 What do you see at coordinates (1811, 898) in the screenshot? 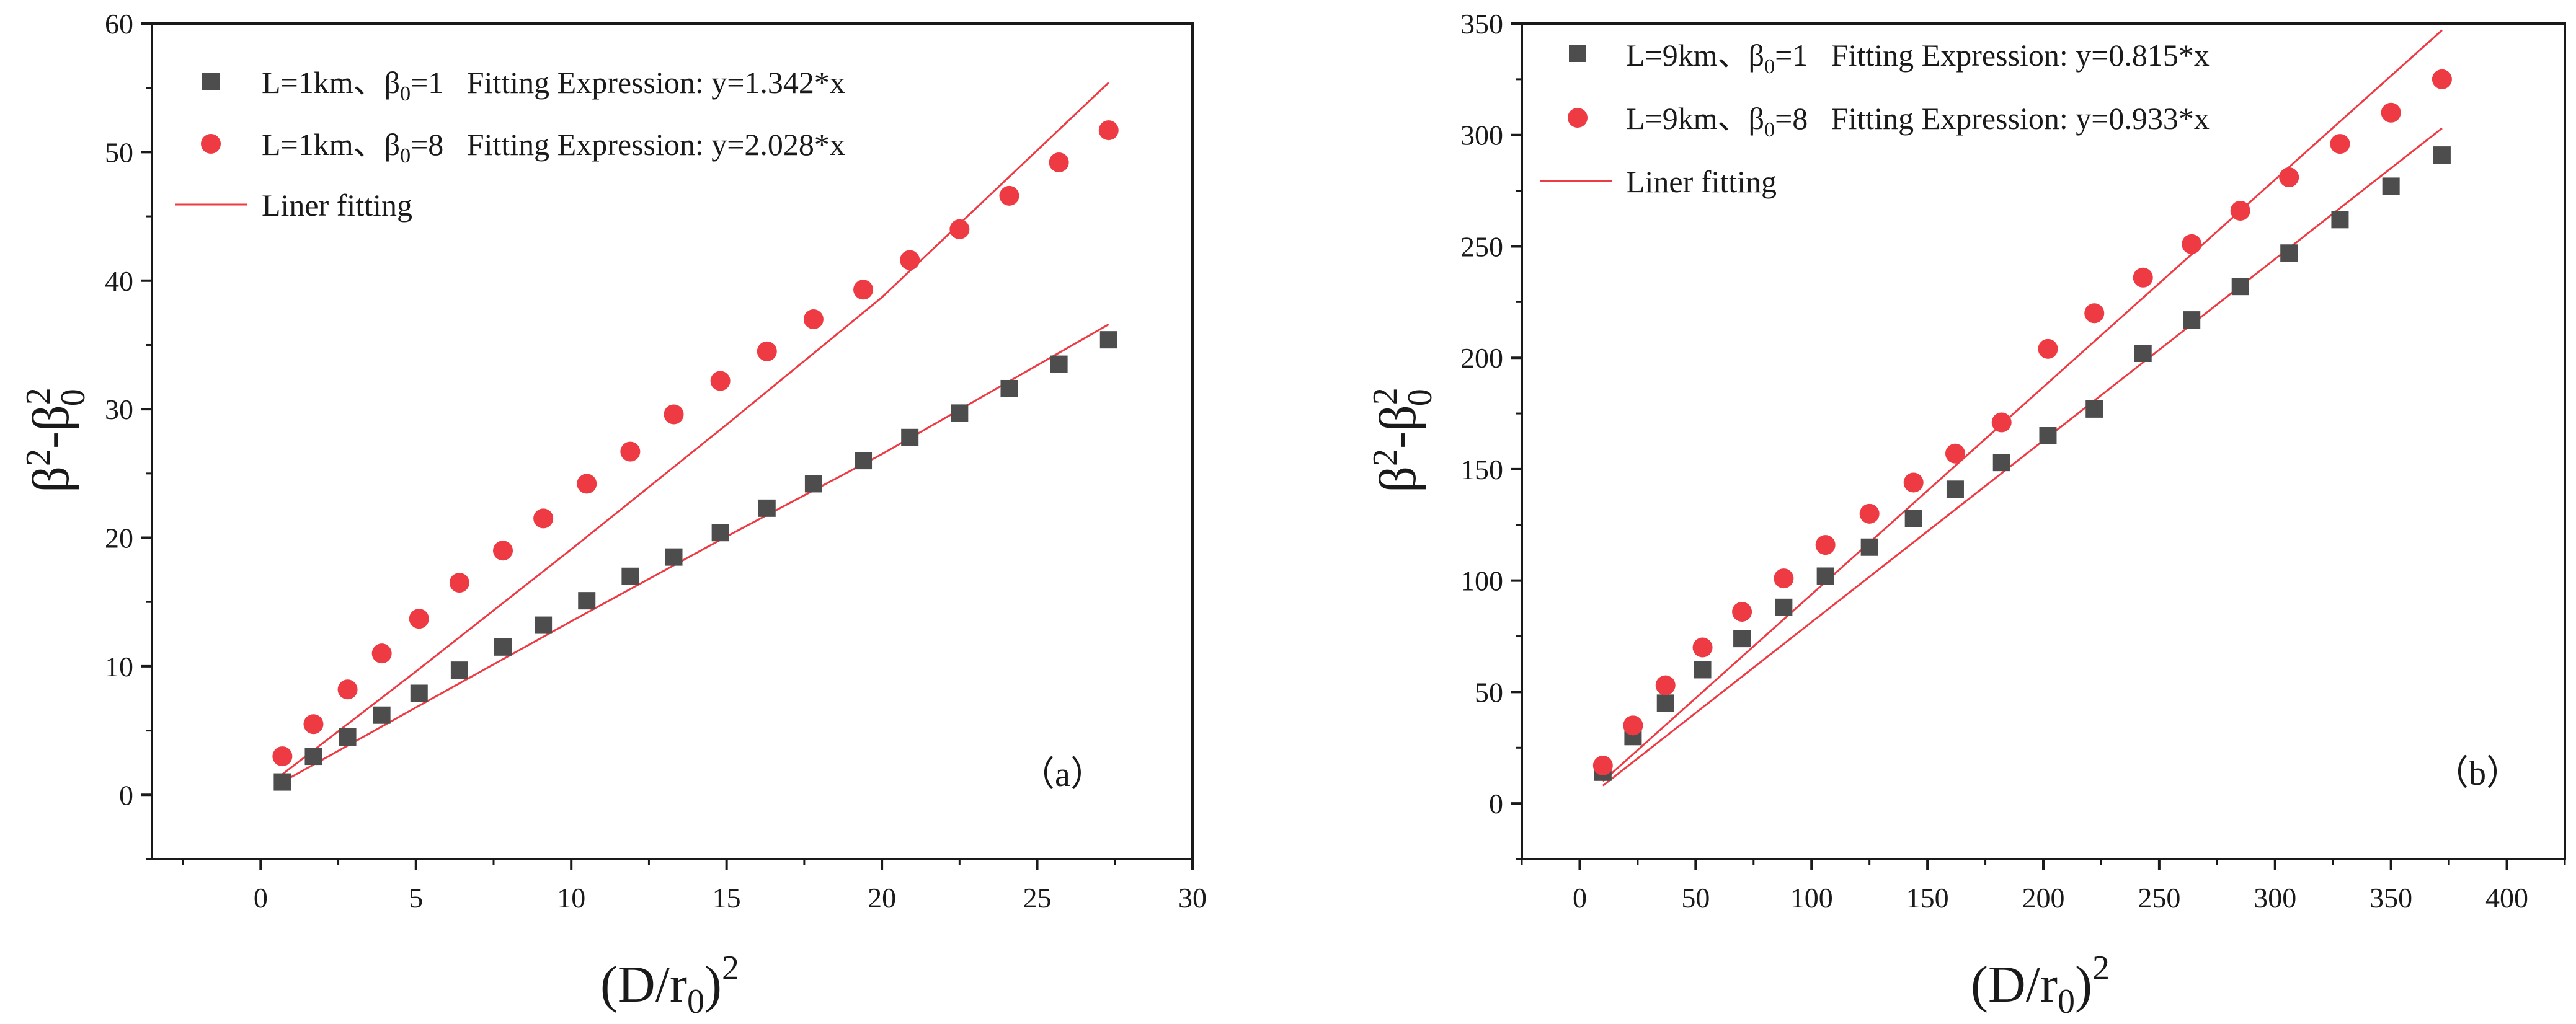
I see `x-tick-label: 100` at bounding box center [1811, 898].